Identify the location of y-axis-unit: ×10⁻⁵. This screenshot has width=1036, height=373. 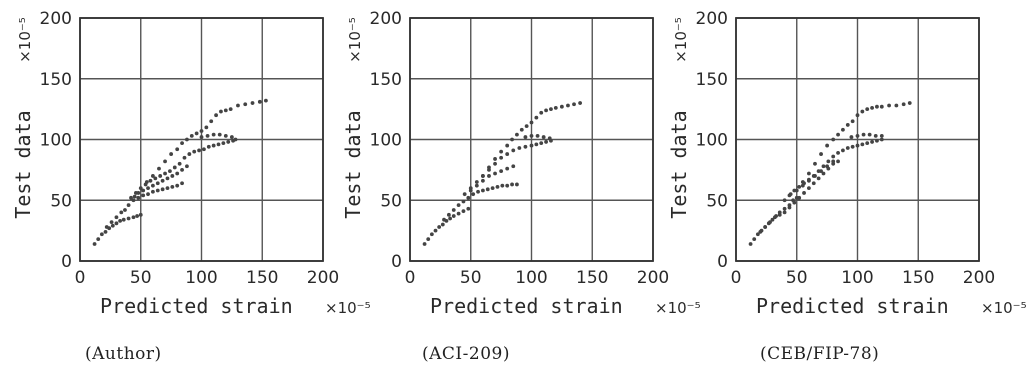
(355, 40).